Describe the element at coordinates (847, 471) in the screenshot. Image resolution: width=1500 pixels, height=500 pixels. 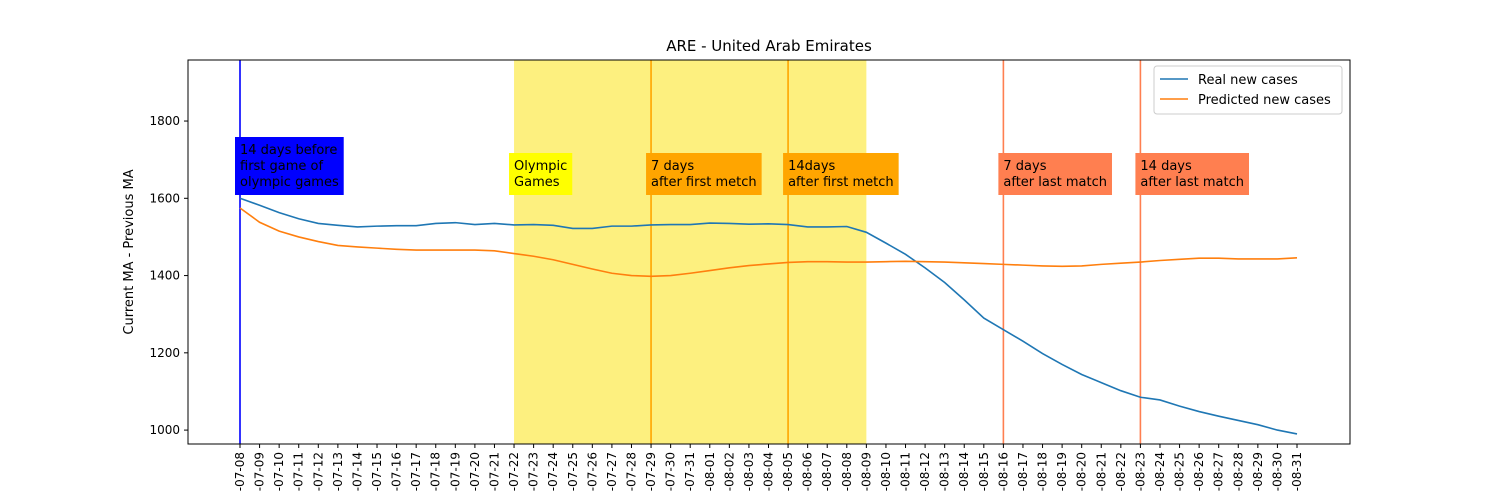
I see `x-tick-label: -08-08` at that location.